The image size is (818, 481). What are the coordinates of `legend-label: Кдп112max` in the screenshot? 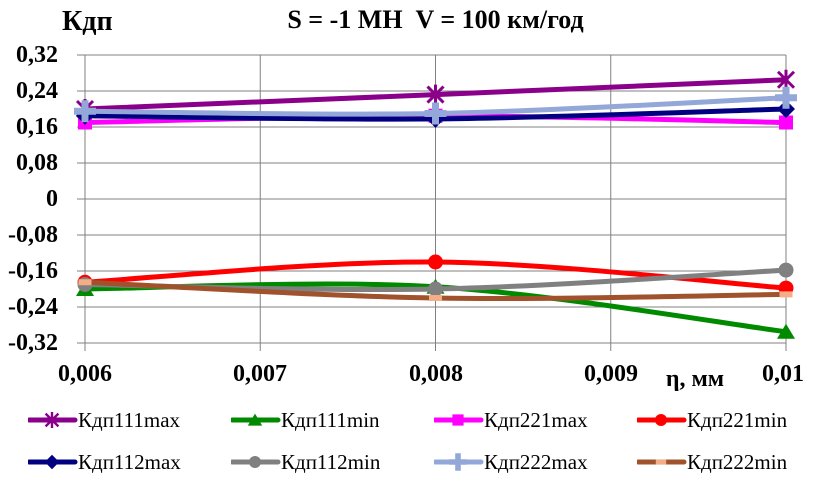 It's located at (129, 461).